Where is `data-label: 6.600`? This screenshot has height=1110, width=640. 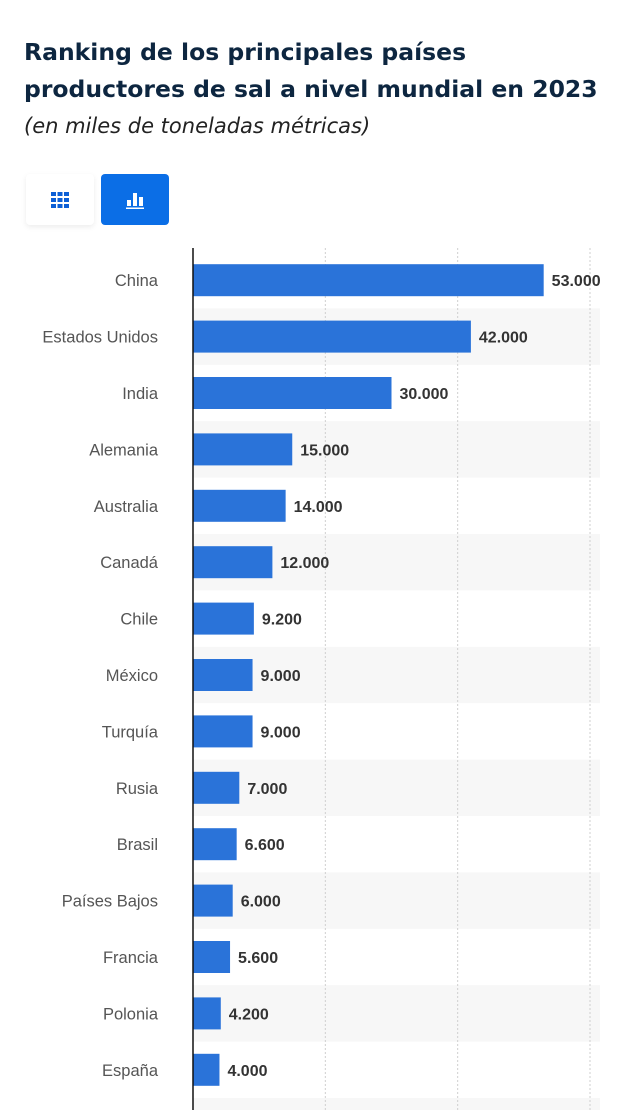 data-label: 6.600 is located at coordinates (265, 845).